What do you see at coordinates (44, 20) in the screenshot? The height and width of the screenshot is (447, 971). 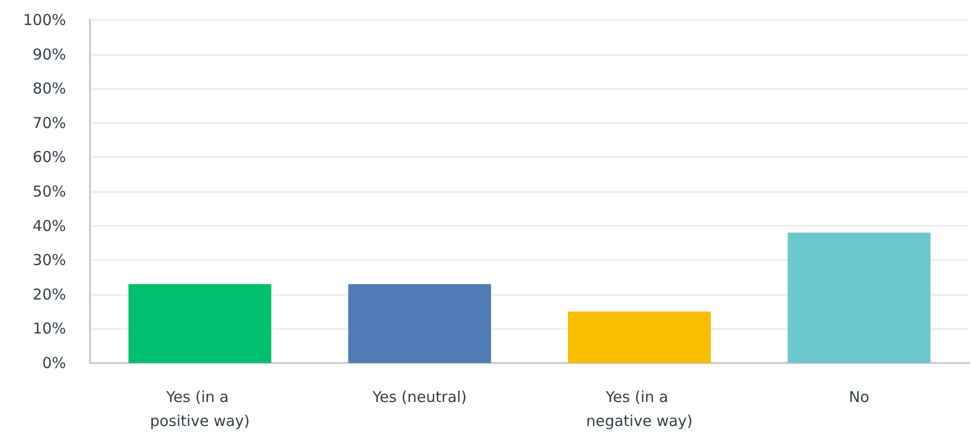 I see `y-tick-label: 100%` at bounding box center [44, 20].